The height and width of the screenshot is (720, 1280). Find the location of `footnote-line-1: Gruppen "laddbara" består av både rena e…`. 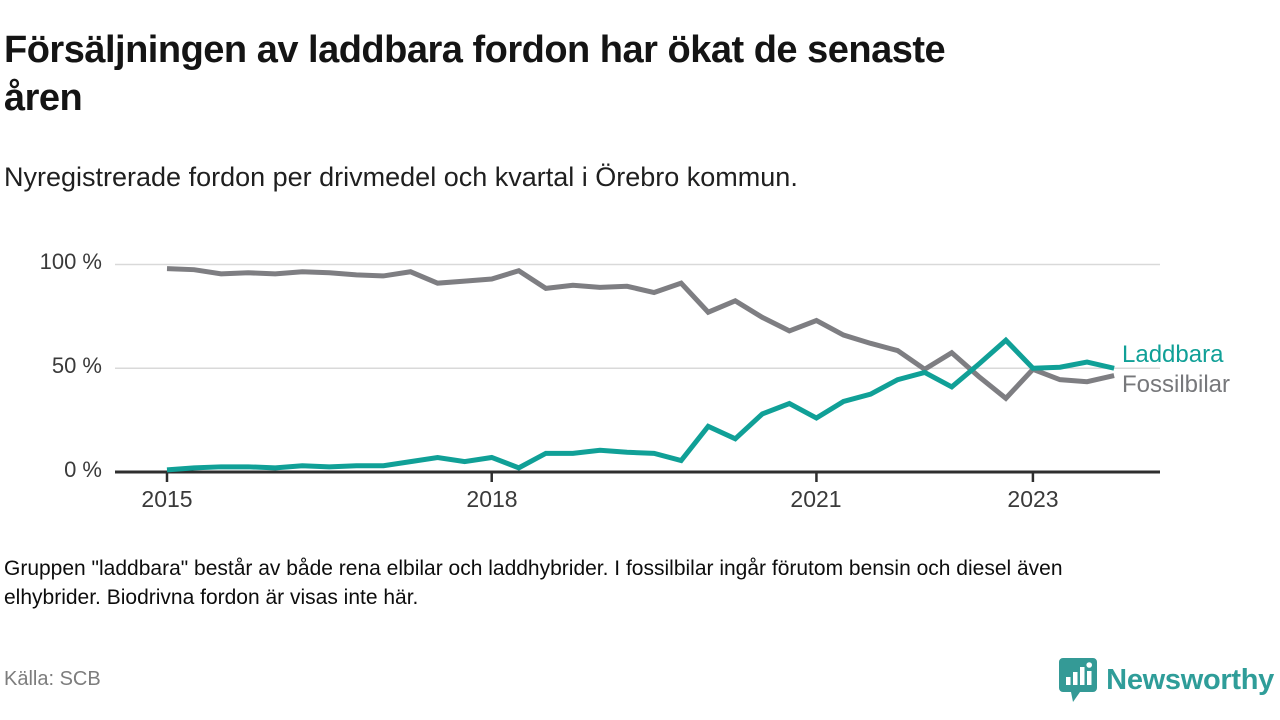

footnote-line-1: Gruppen "laddbara" består av både rena e… is located at coordinates (533, 568).